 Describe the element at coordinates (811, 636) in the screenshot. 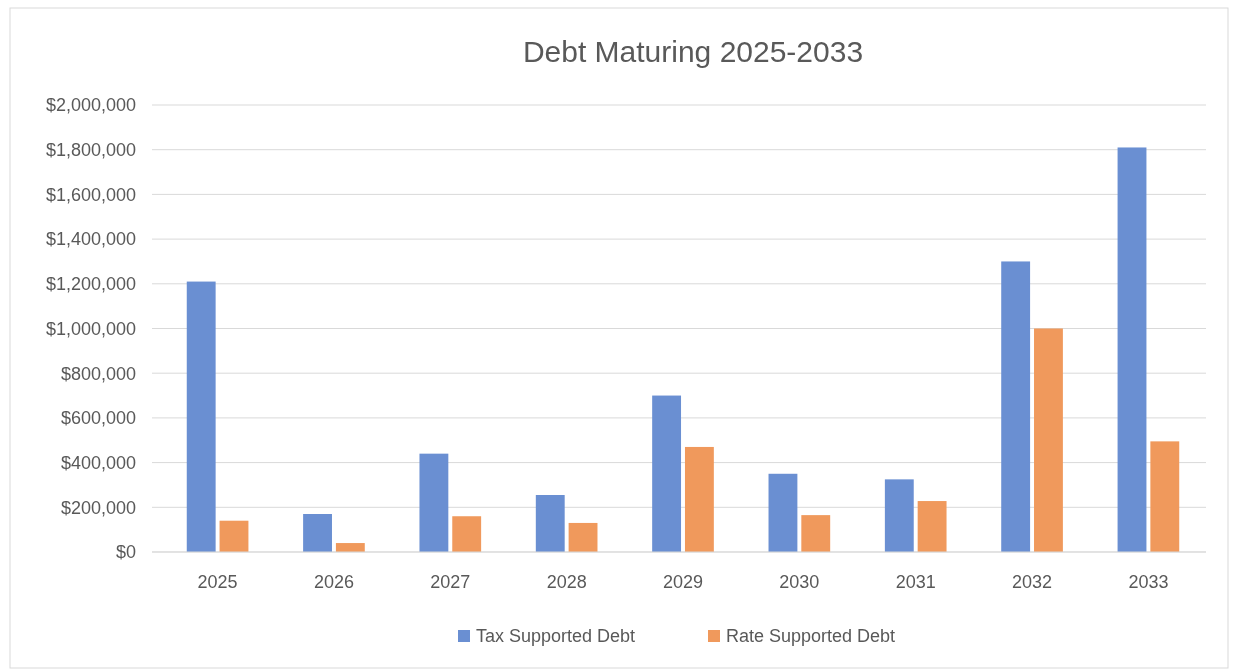

I see `legend-label: Rate Supported Debt` at that location.